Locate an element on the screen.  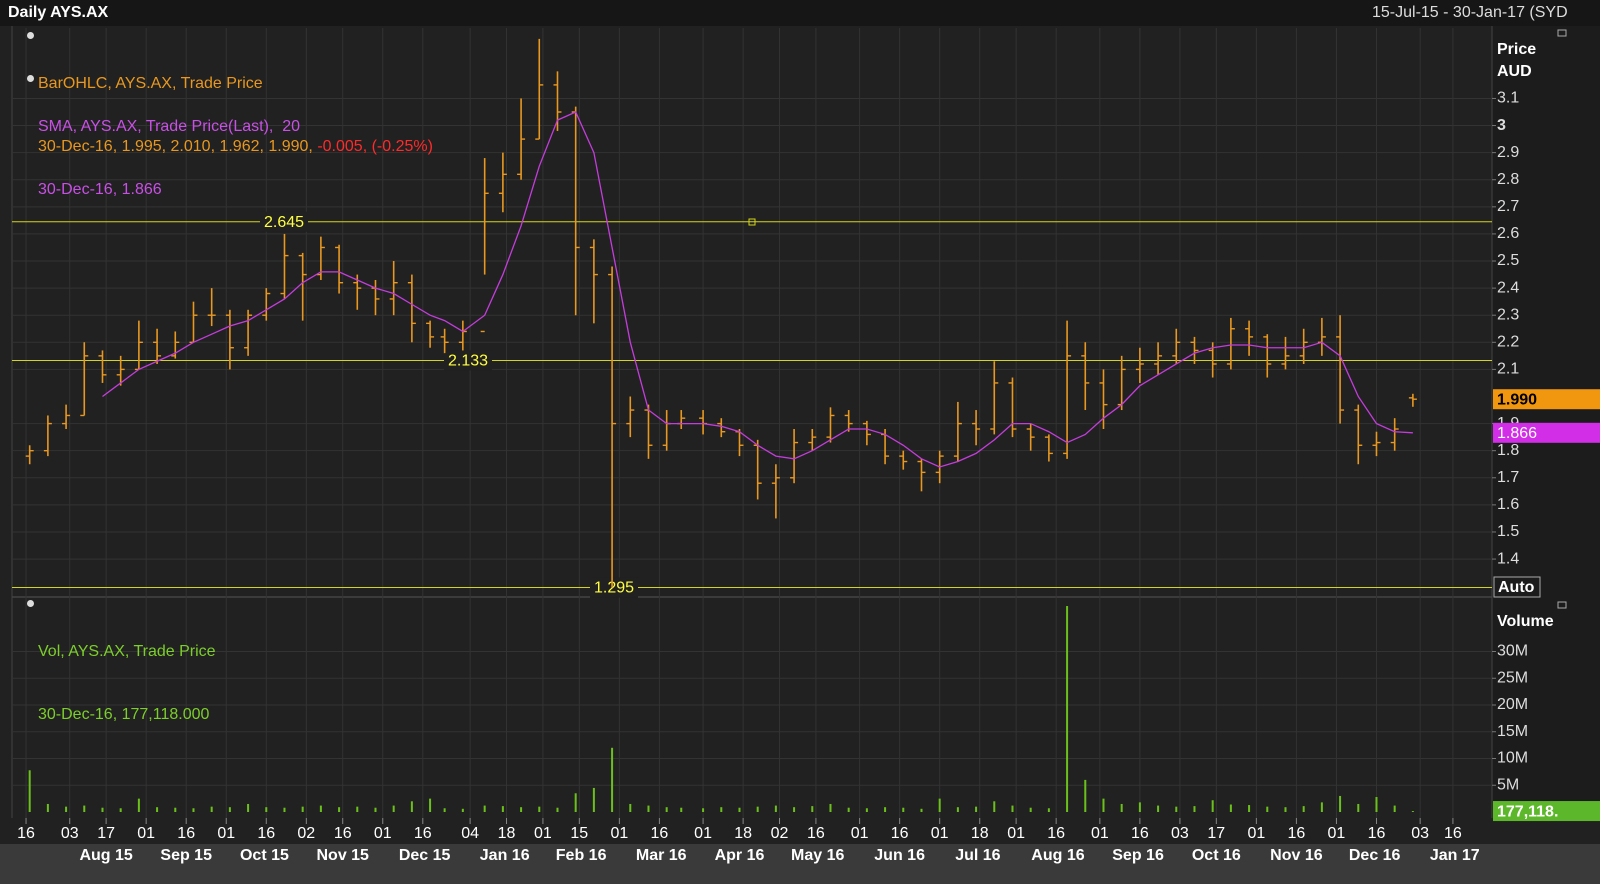
month-label: Apr 16 is located at coordinates (740, 855).